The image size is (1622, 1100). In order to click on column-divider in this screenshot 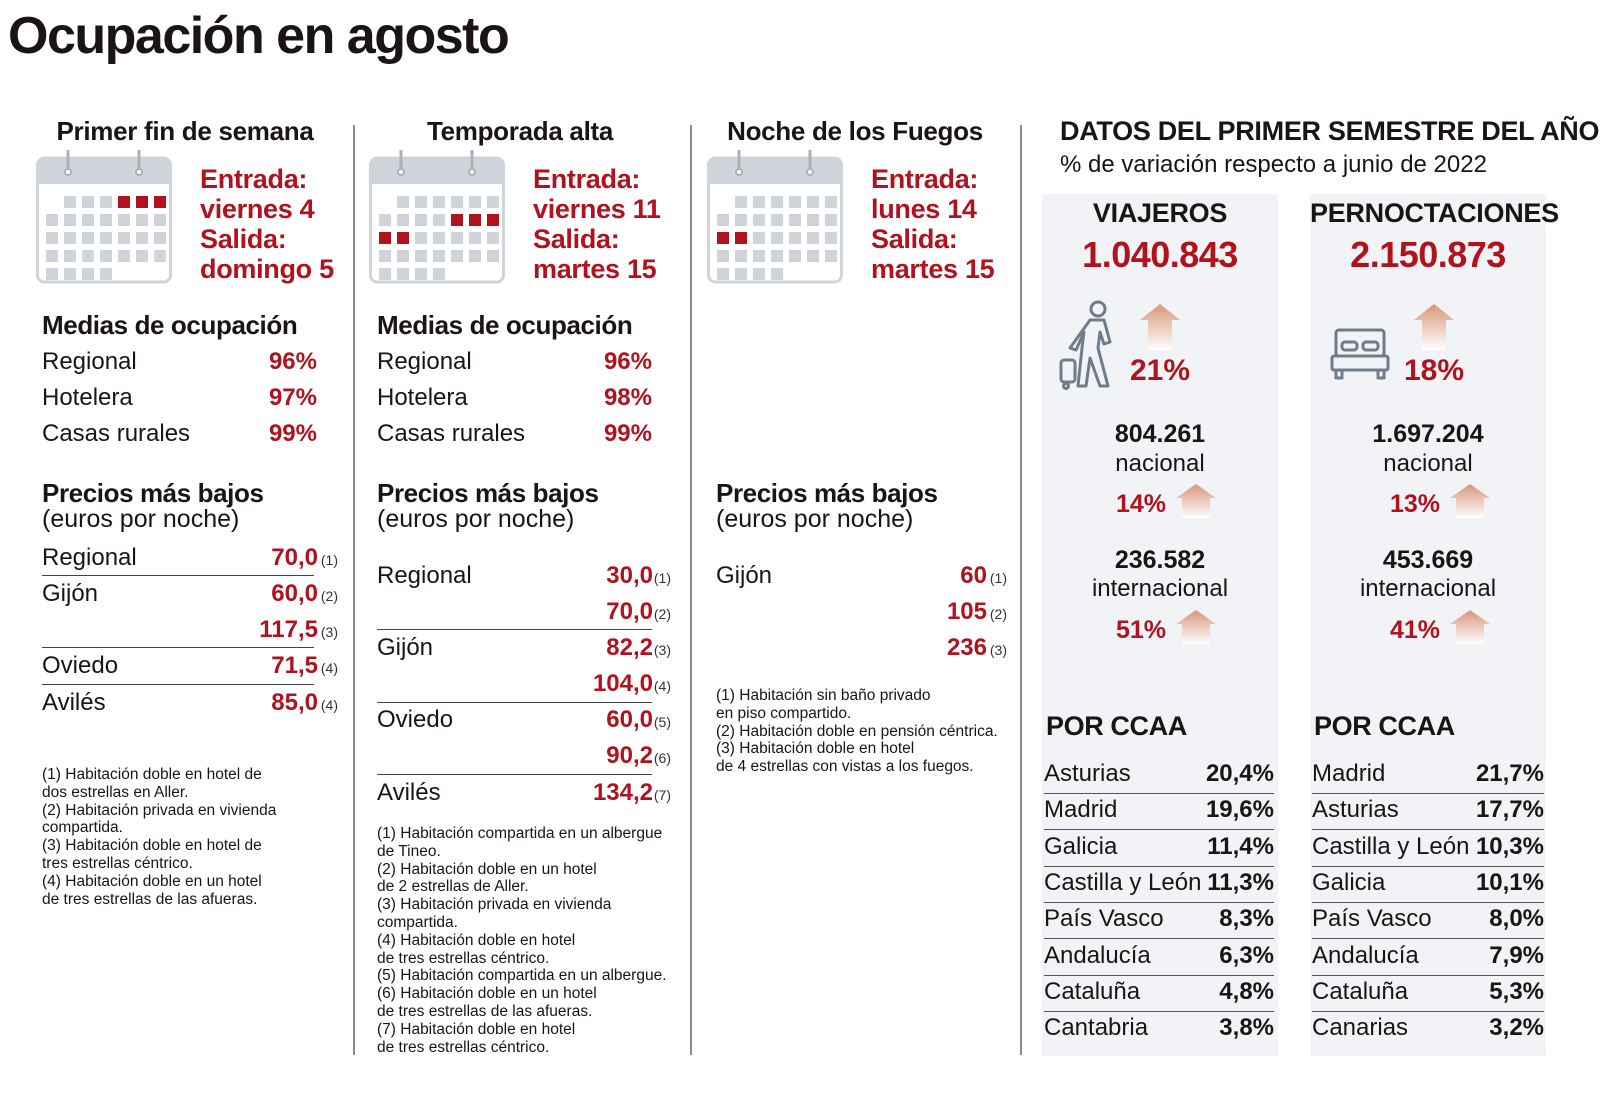, I will do `click(354, 590)`.